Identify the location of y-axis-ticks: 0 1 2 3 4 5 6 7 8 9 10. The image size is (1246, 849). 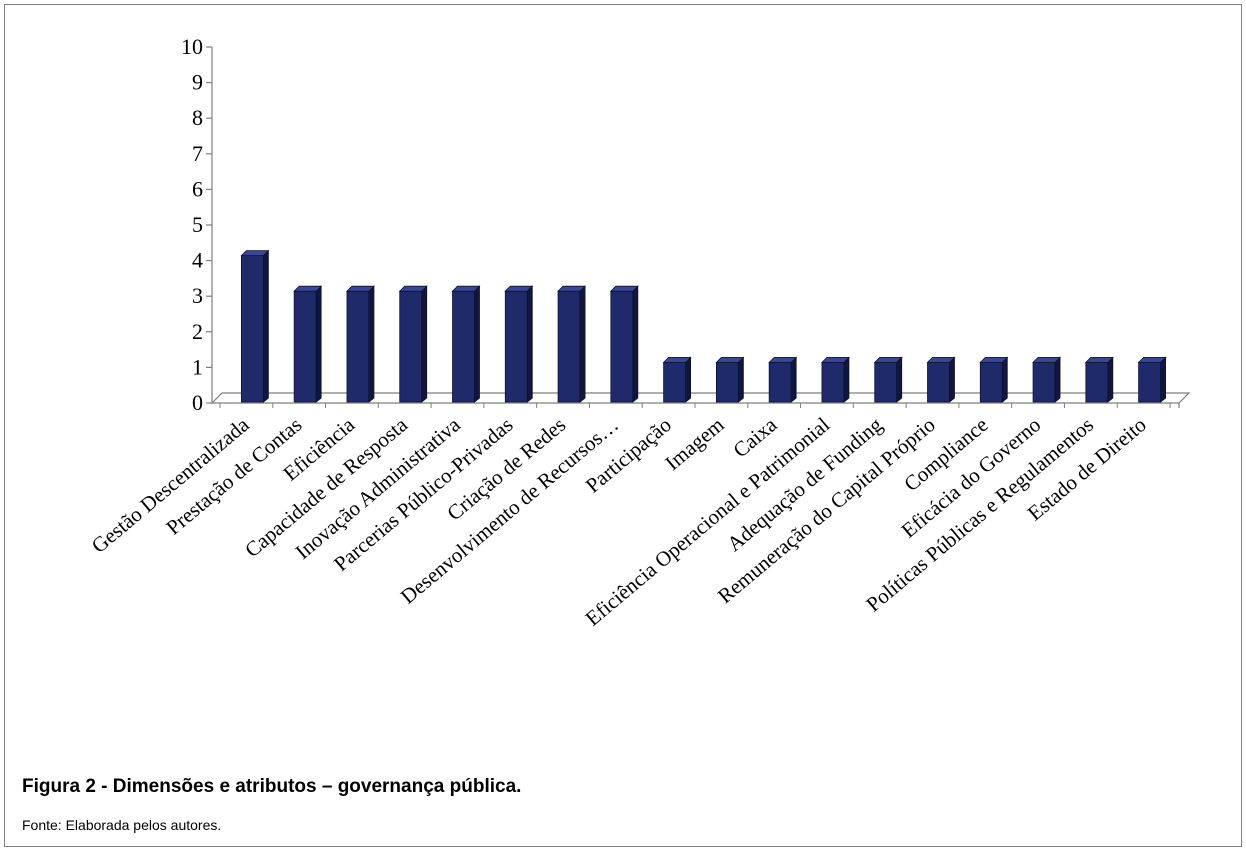
(196, 224).